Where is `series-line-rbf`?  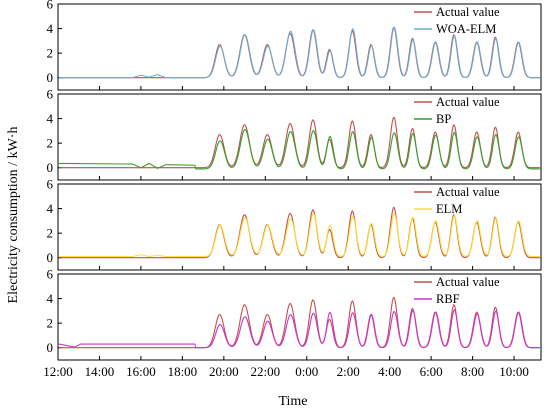
series-line-rbf is located at coordinates (299, 328).